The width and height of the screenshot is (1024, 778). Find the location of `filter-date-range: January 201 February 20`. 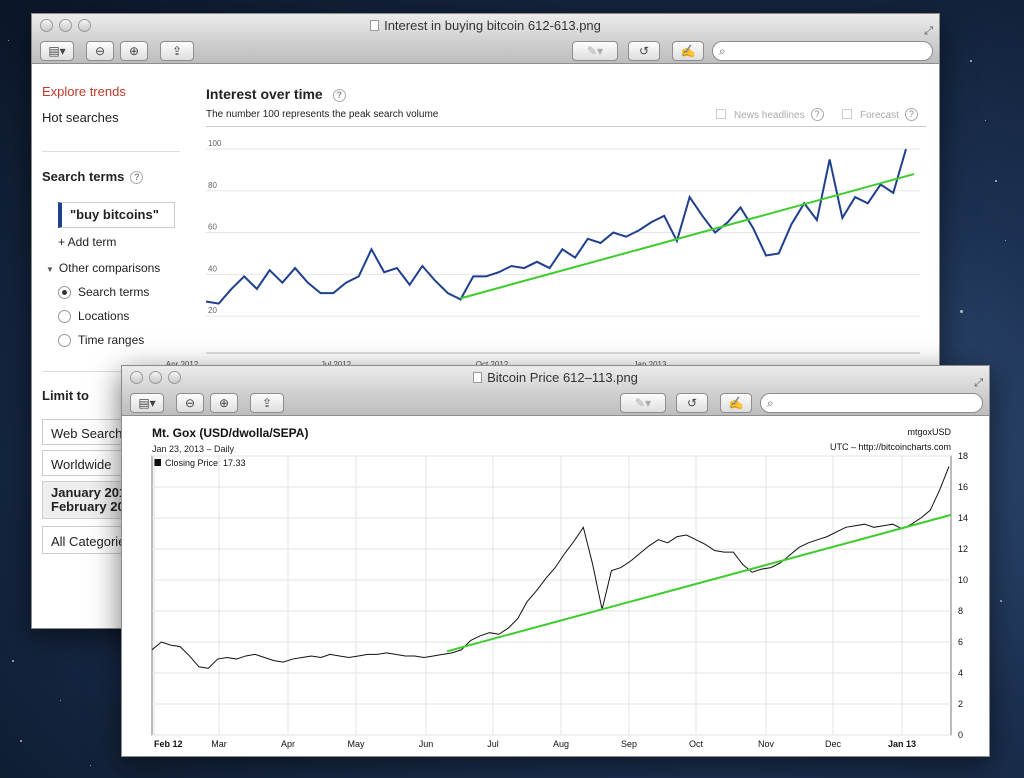

filter-date-range: January 201 February 20 is located at coordinates (87, 500).